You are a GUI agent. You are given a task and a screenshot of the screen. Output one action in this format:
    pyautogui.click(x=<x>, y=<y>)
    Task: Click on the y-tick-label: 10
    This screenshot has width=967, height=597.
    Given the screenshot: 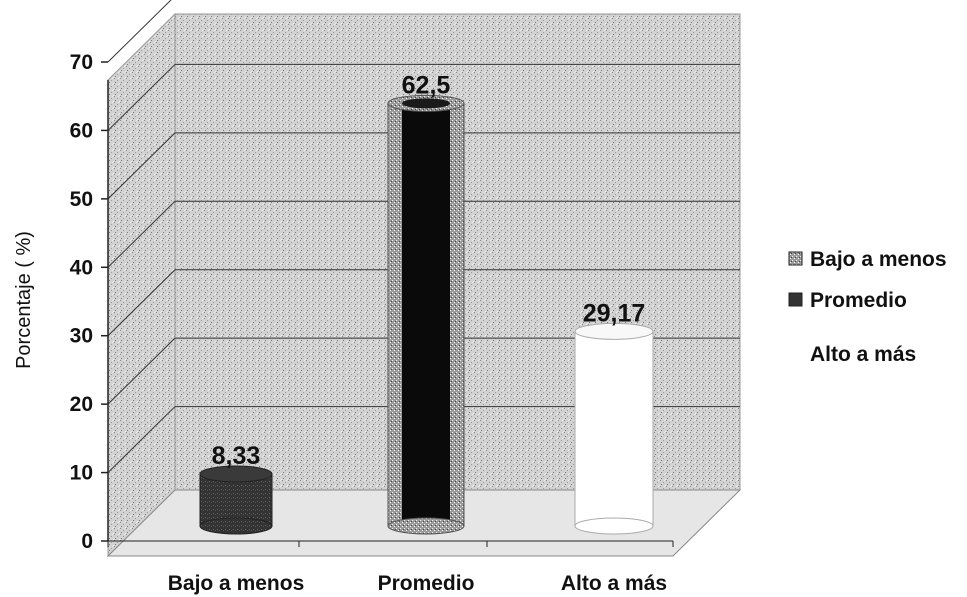 What is the action you would take?
    pyautogui.click(x=81, y=473)
    